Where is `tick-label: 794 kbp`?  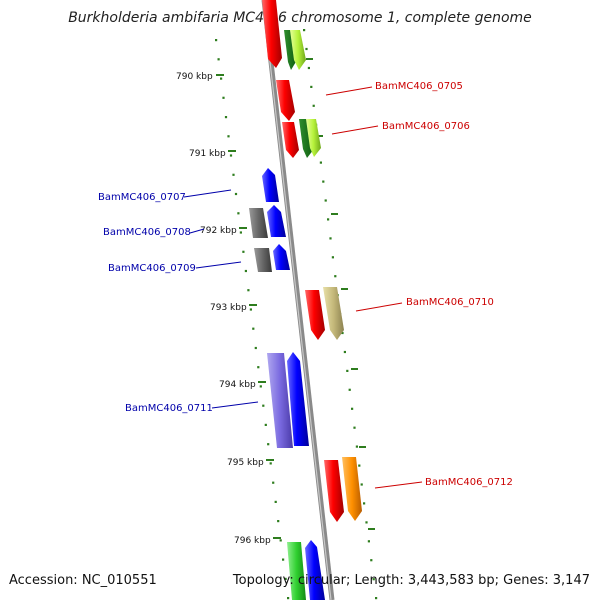 tick-label: 794 kbp is located at coordinates (237, 385).